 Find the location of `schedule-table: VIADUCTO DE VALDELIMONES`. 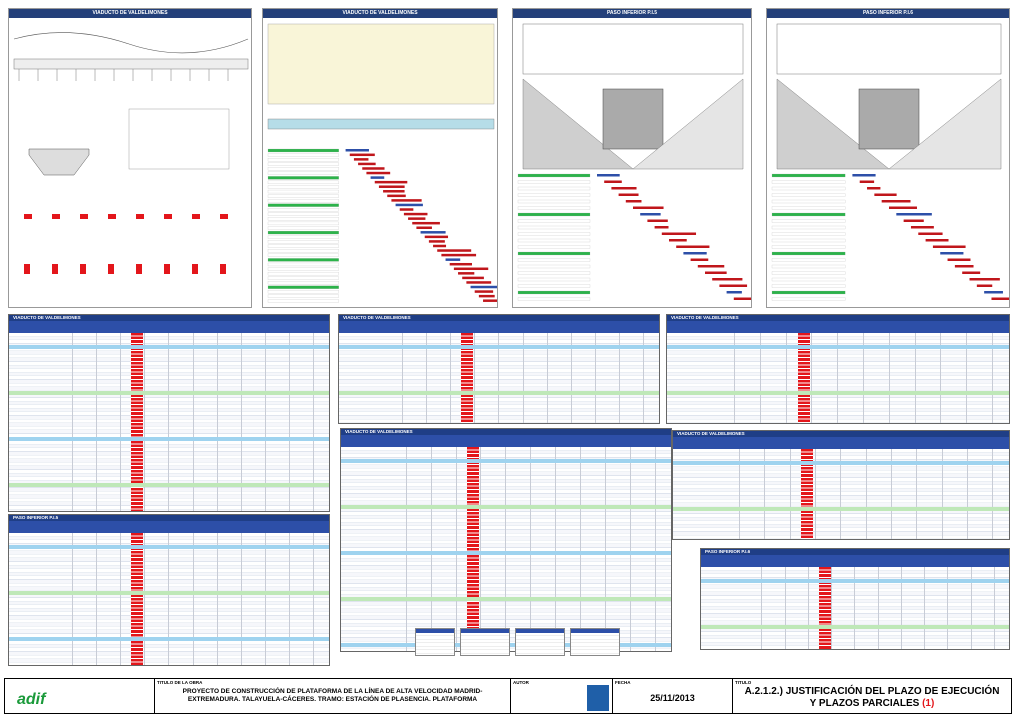

schedule-table: VIADUCTO DE VALDELIMONES is located at coordinates (499, 369).